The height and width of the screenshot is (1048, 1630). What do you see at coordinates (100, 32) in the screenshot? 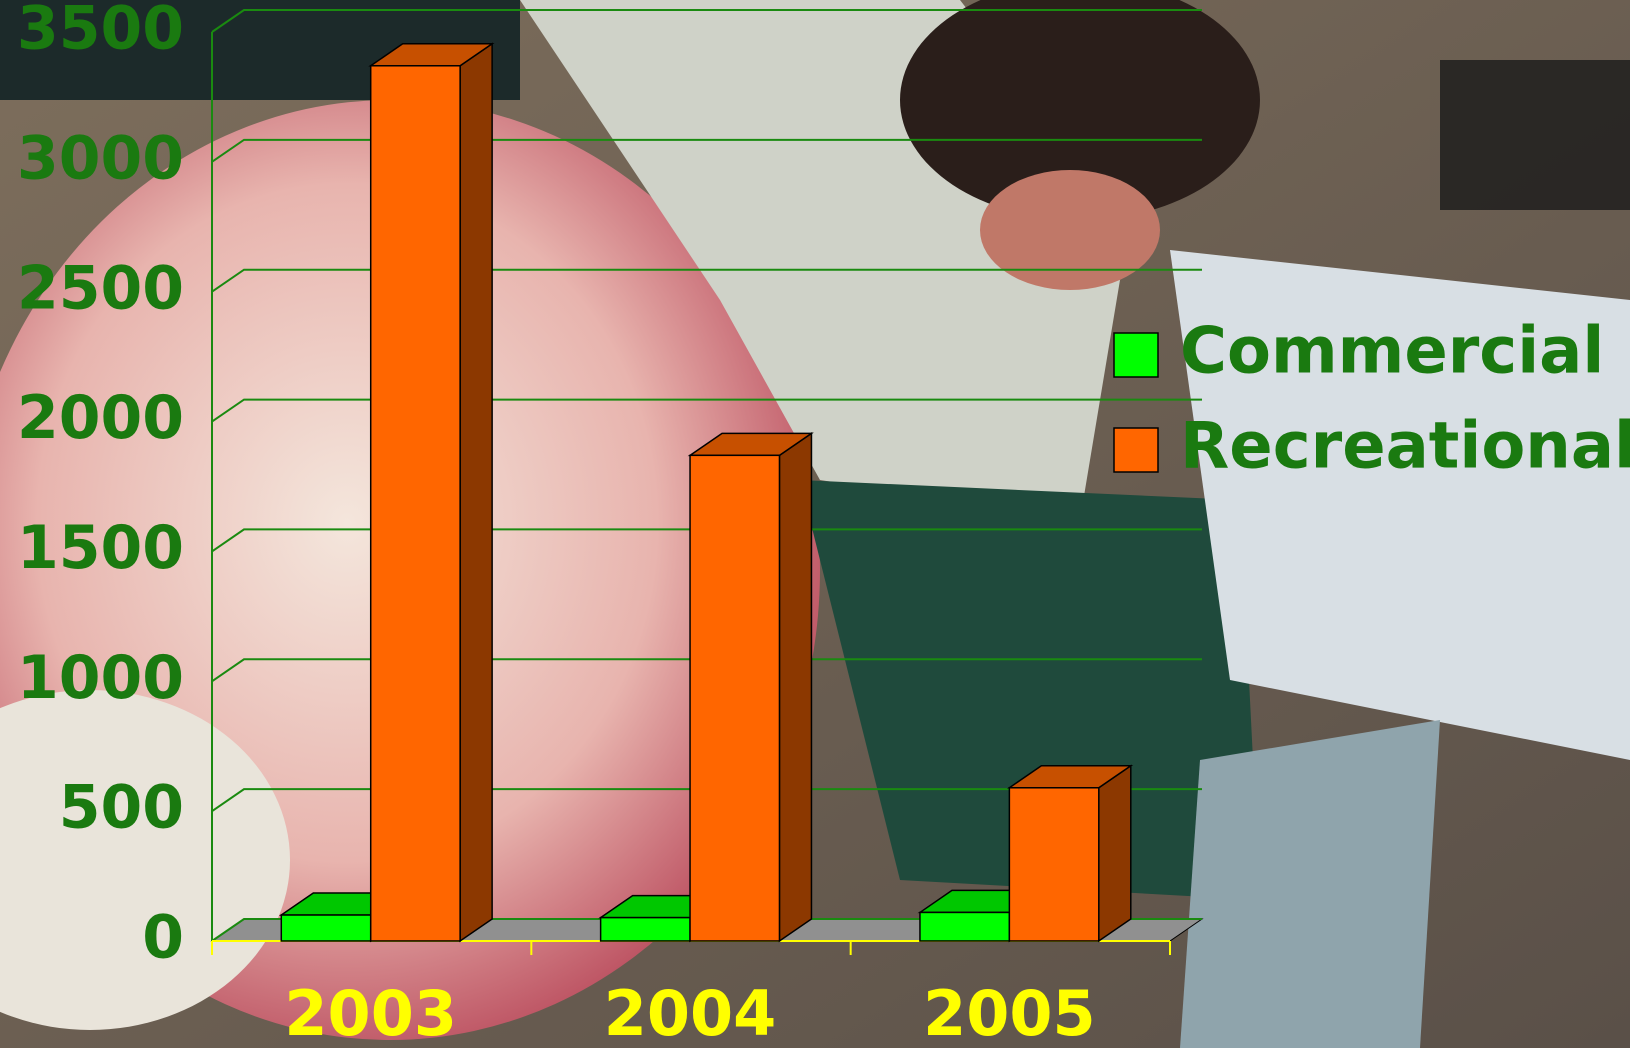
I see `y-tick-label: 3500` at bounding box center [100, 32].